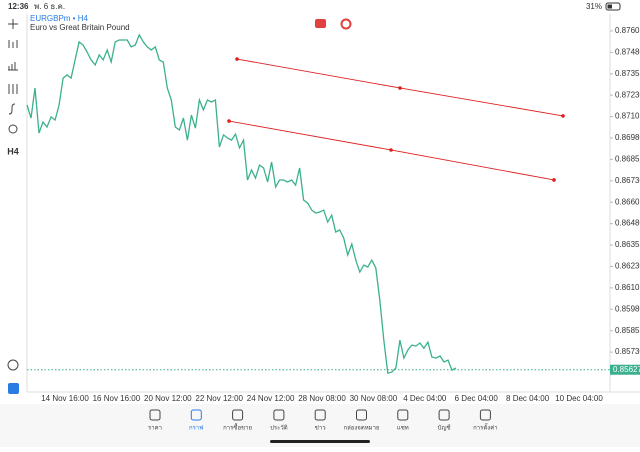 This screenshot has width=640, height=452. I want to click on objects-tool, so click(13, 129).